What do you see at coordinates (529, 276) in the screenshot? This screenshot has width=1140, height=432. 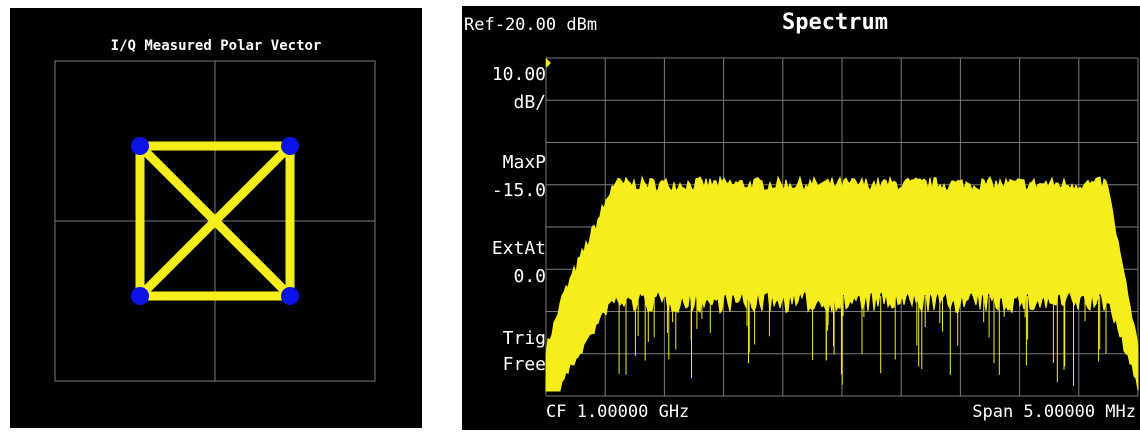 I see `ext-att-value: 0.0` at bounding box center [529, 276].